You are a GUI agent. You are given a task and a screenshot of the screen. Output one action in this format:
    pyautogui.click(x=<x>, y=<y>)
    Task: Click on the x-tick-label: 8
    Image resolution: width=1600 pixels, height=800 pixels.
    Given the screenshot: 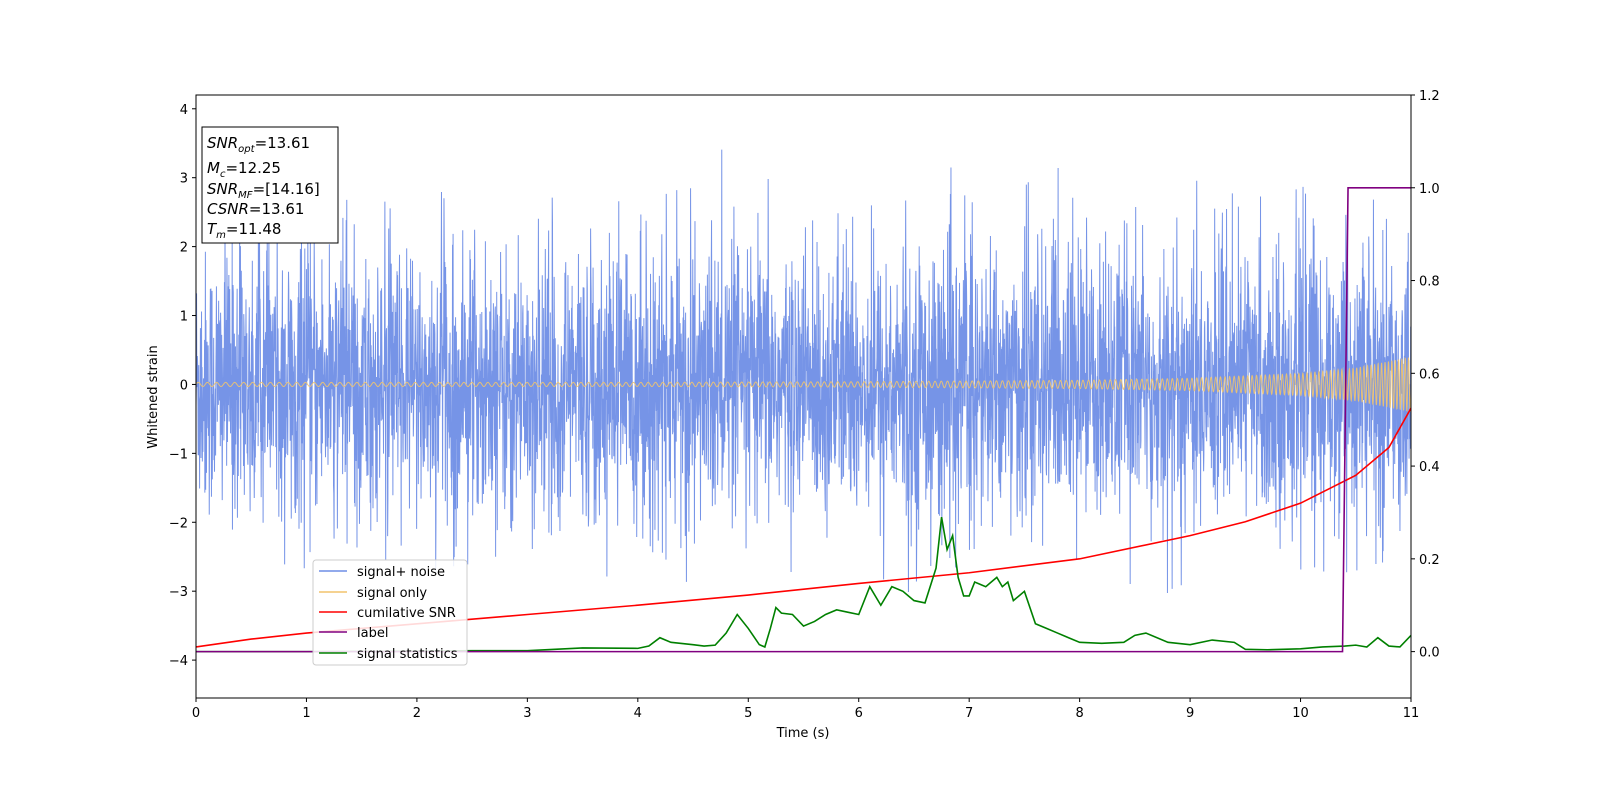 What is the action you would take?
    pyautogui.click(x=1079, y=713)
    